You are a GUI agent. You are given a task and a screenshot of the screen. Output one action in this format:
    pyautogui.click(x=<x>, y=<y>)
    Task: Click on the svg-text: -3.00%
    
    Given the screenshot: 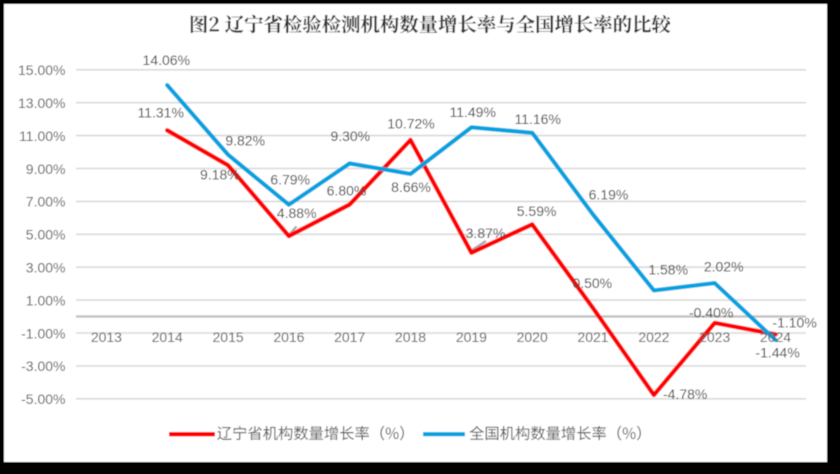 What is the action you would take?
    pyautogui.click(x=43, y=366)
    